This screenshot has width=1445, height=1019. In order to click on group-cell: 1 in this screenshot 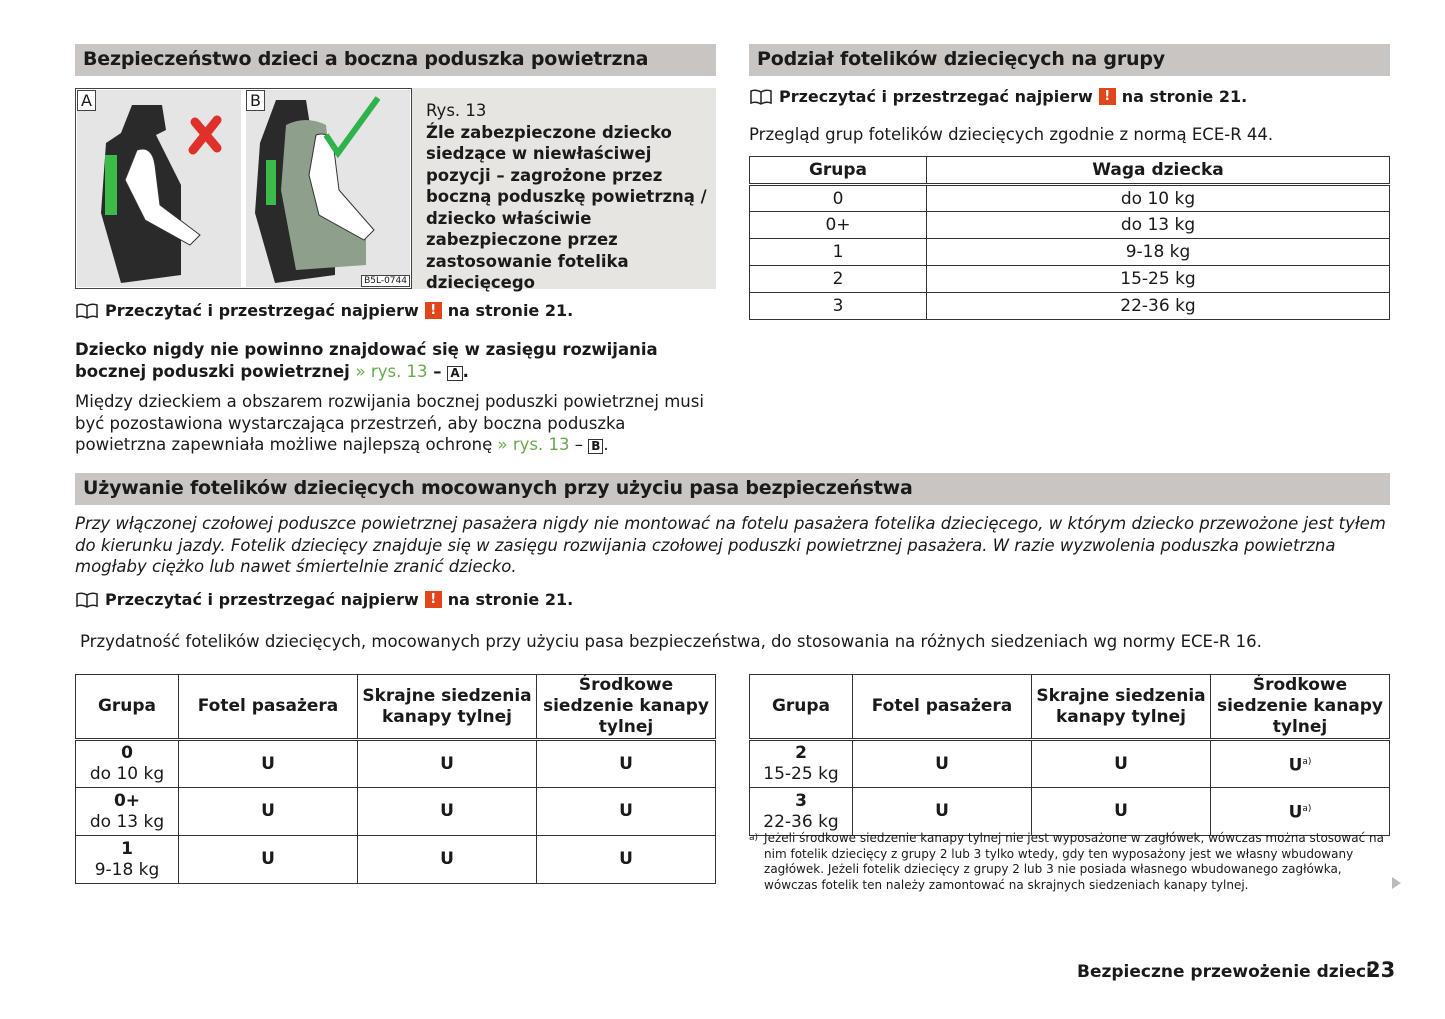, I will do `click(838, 252)`.